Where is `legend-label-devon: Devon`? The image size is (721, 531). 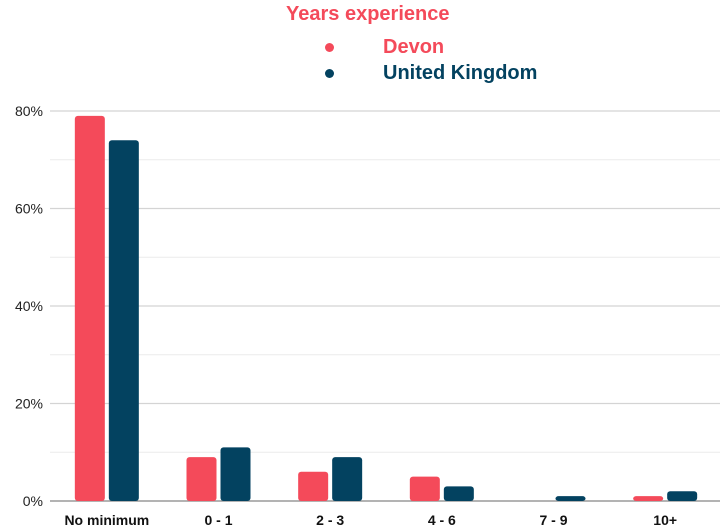
legend-label-devon: Devon is located at coordinates (414, 47).